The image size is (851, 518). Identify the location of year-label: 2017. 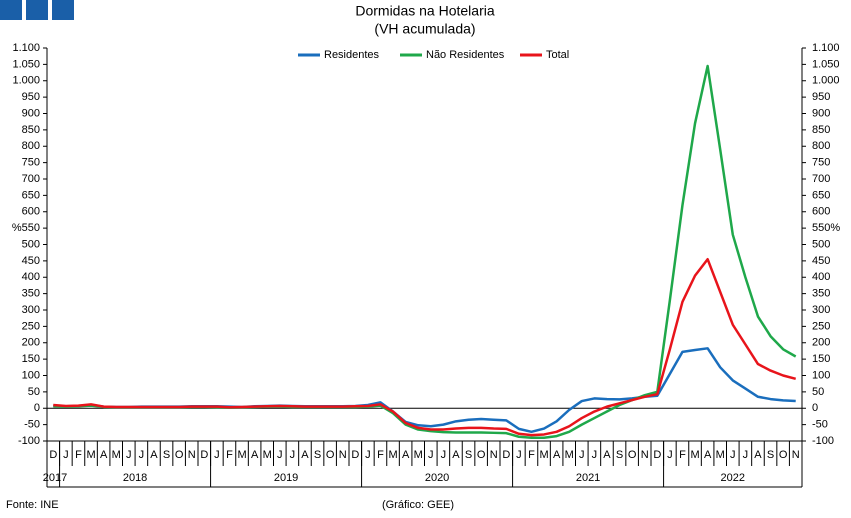
(55, 478).